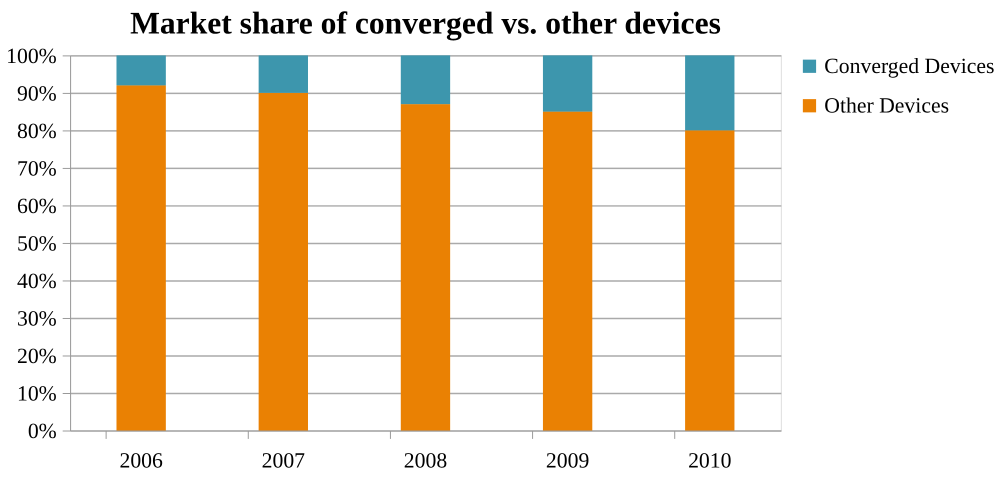  Describe the element at coordinates (36, 93) in the screenshot. I see `y-tick-label: 90%` at that location.